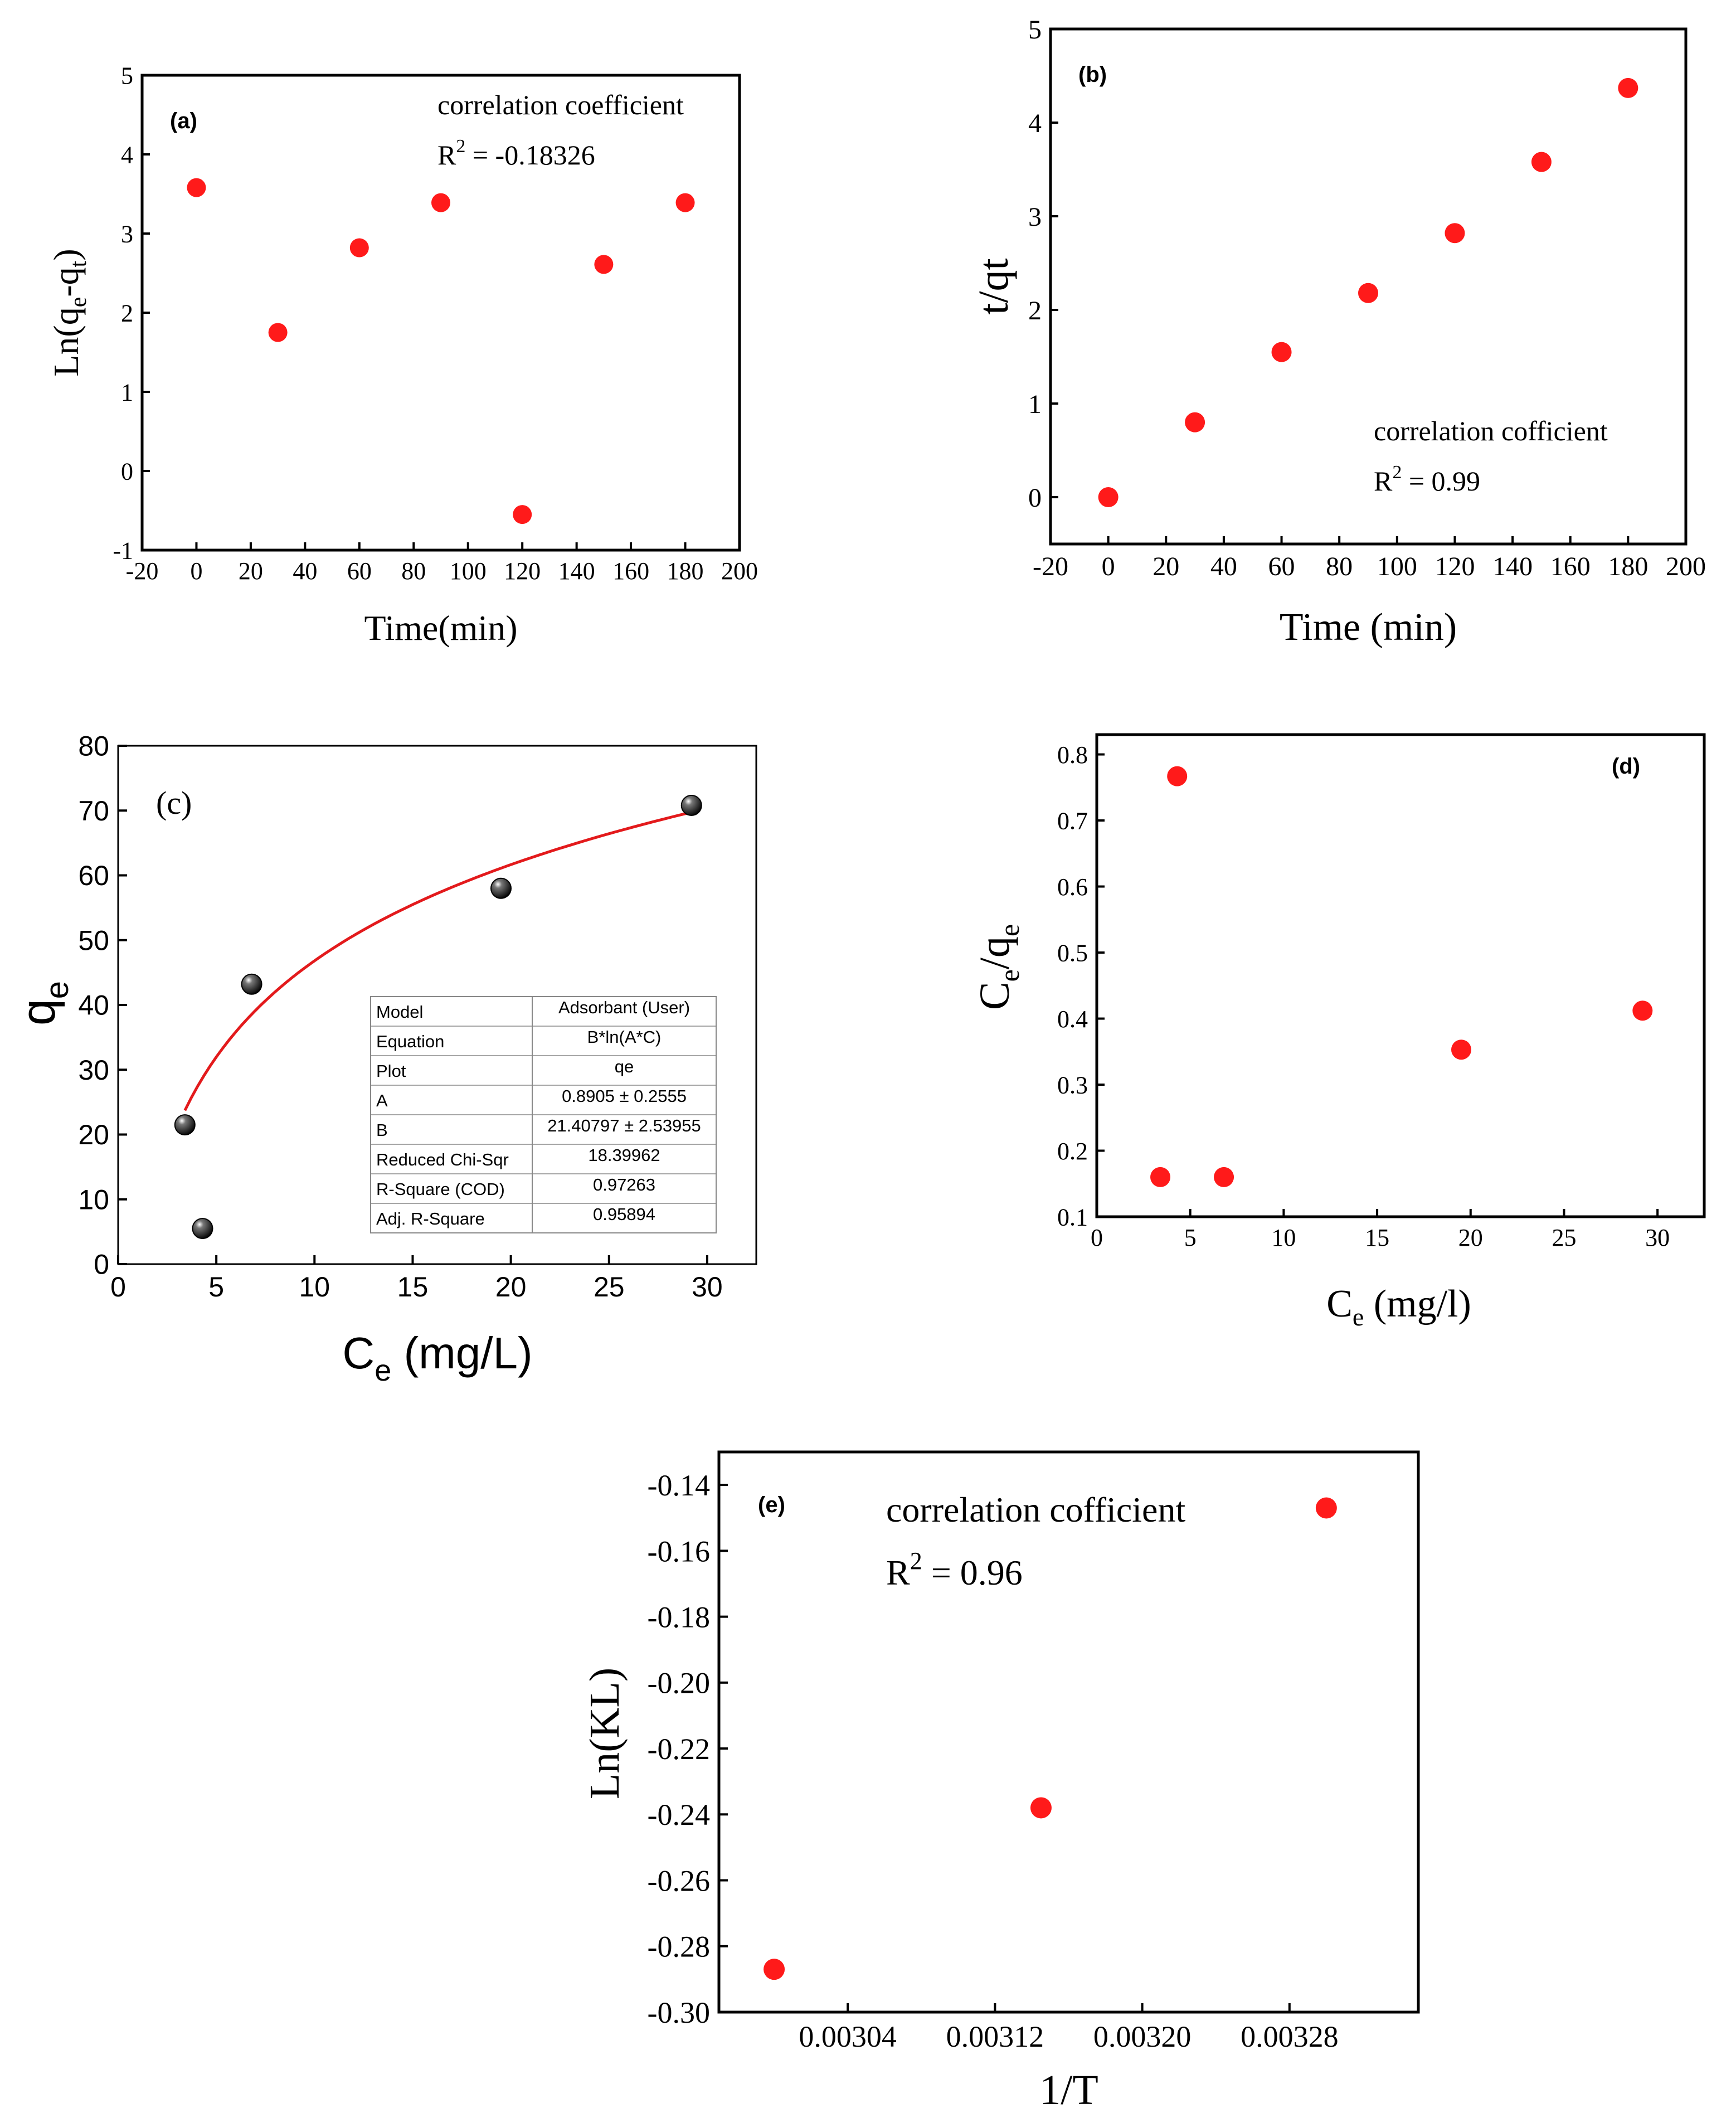  I want to click on panel-e-ytick-label: -0.16, so click(679, 1551).